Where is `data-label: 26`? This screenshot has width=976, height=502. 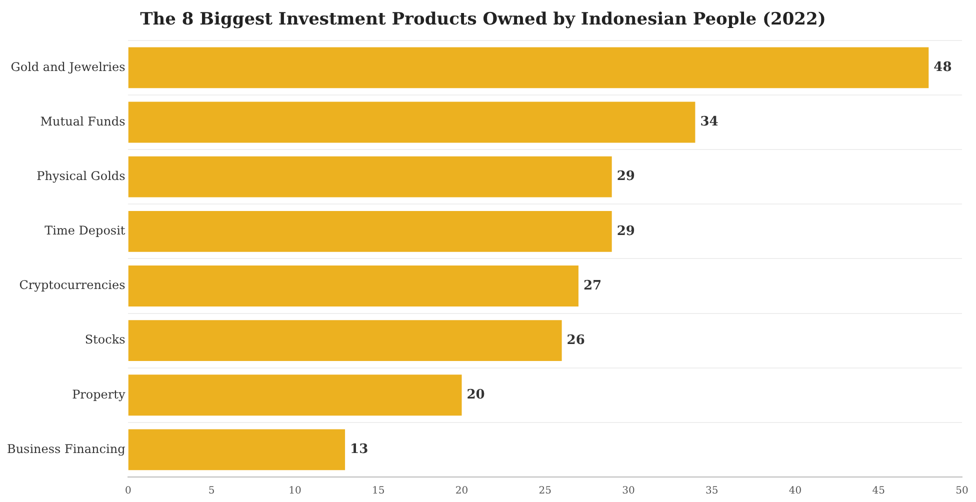 data-label: 26 is located at coordinates (575, 340).